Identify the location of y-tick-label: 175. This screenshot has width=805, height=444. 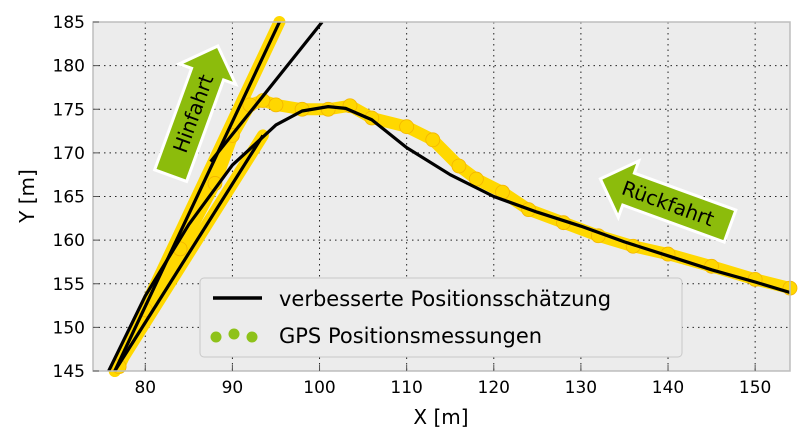
(69, 110).